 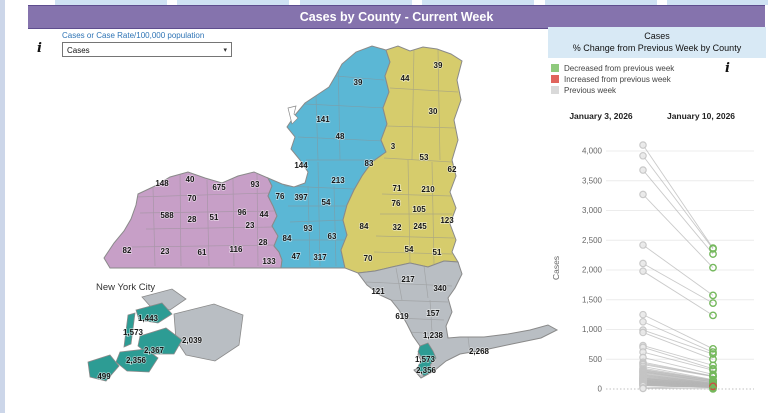 What do you see at coordinates (402, 316) in the screenshot?
I see `county-value-label: 619` at bounding box center [402, 316].